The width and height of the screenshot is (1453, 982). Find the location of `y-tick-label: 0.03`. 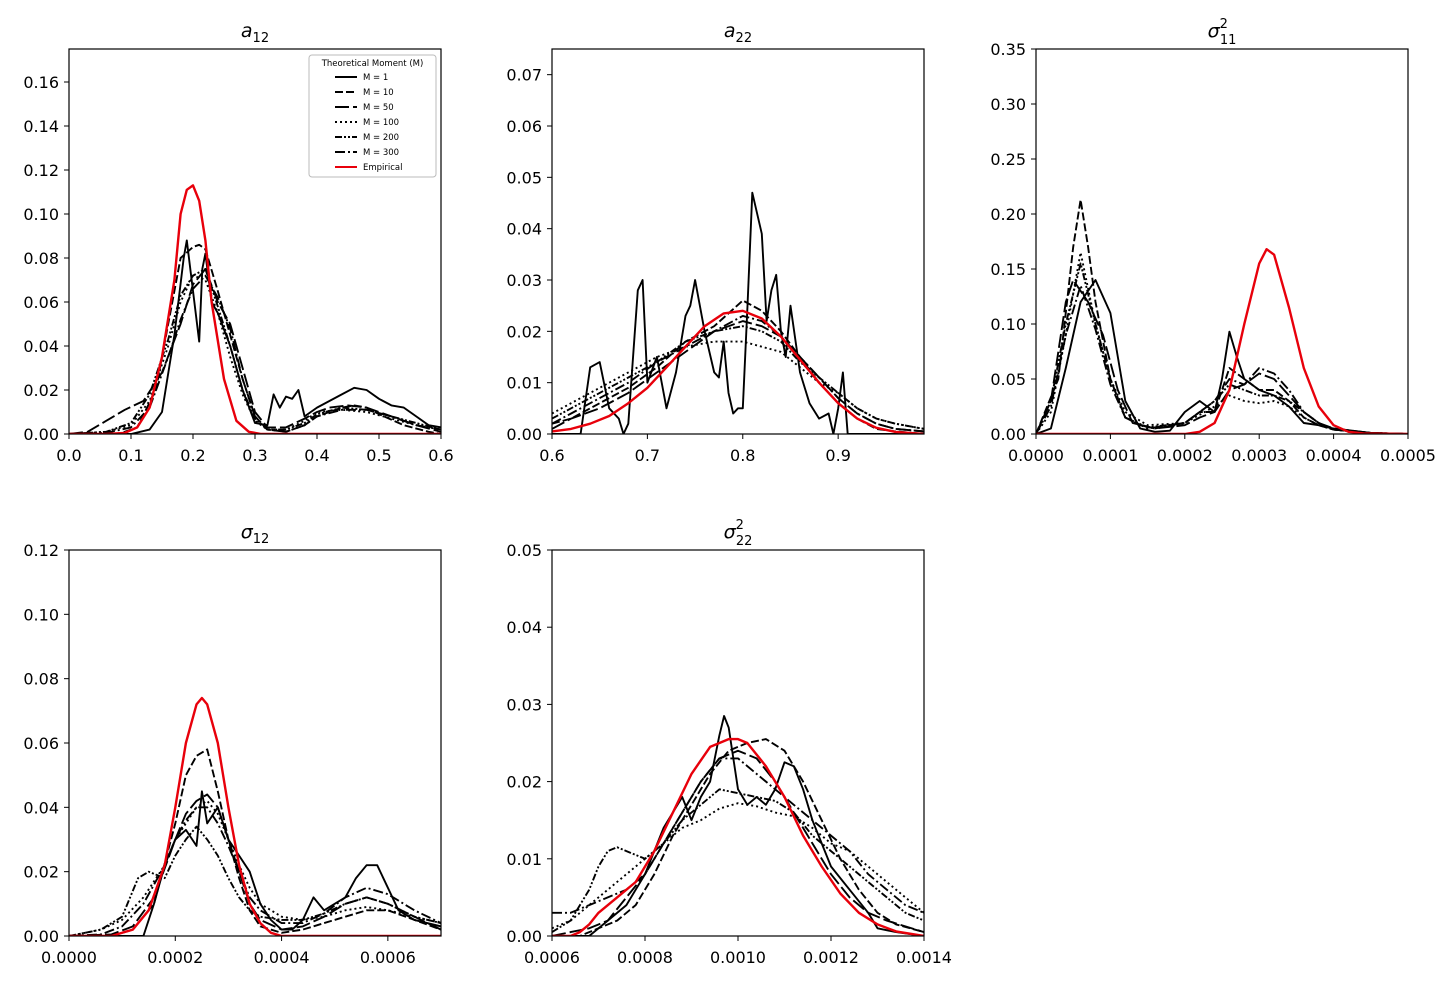

y-tick-label: 0.03 is located at coordinates (524, 704).